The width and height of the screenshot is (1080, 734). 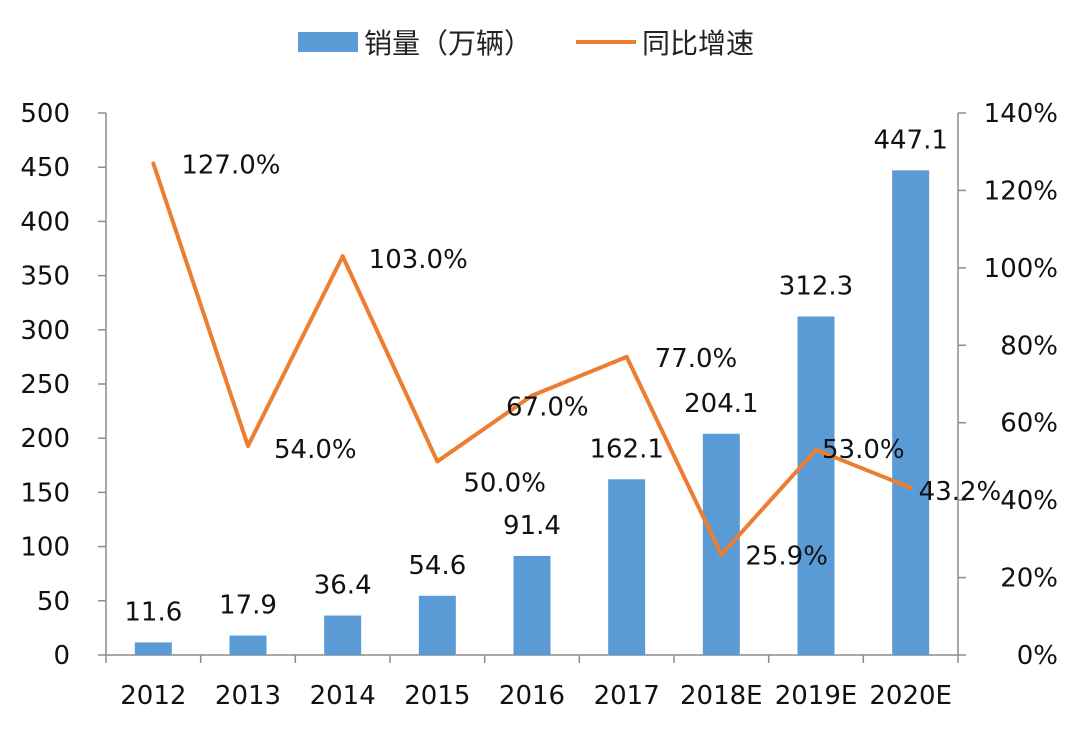 I want to click on line-data-label: 25.9%, so click(x=786, y=557).